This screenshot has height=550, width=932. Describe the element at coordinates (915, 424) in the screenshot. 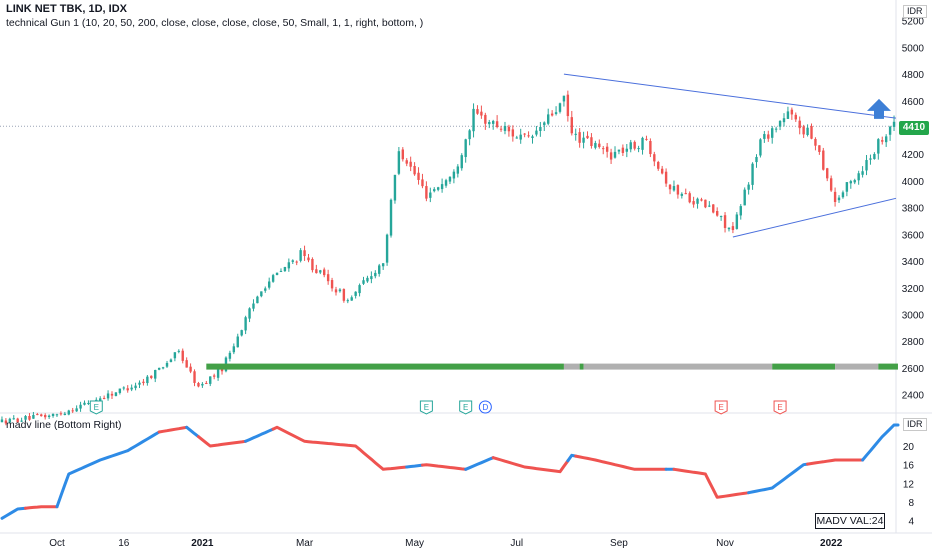

I see `currency-unit-bottom: IDR` at that location.